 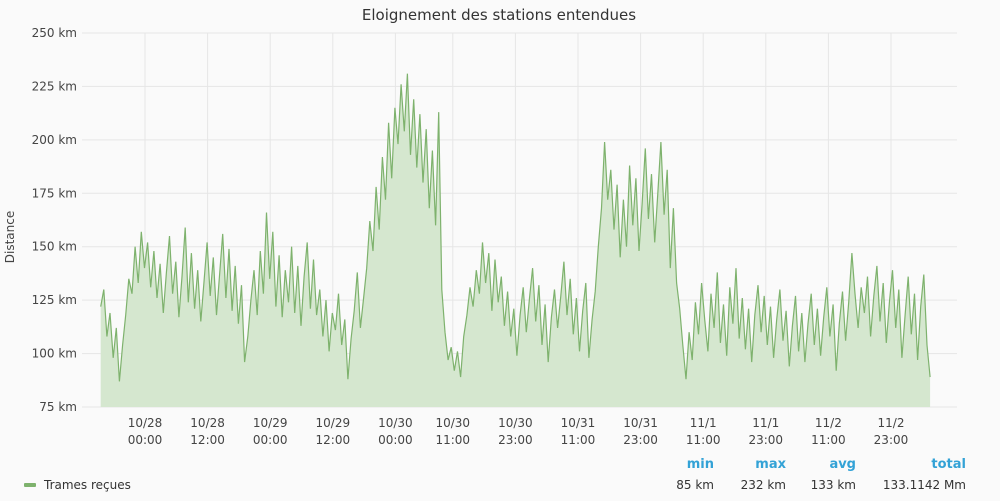 I want to click on y-tick-label: 150 km, so click(x=54, y=247).